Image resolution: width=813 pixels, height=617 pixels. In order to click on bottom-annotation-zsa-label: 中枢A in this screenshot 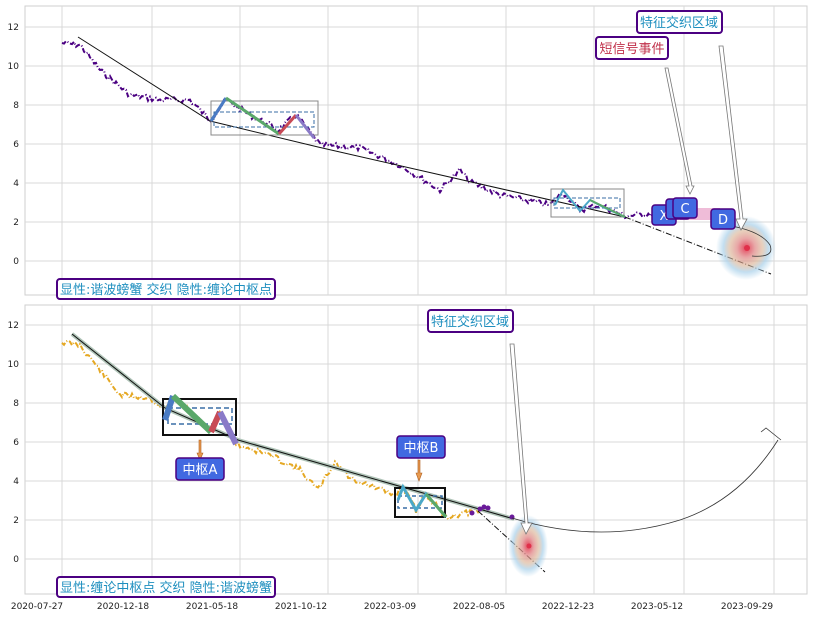, I will do `click(200, 470)`.